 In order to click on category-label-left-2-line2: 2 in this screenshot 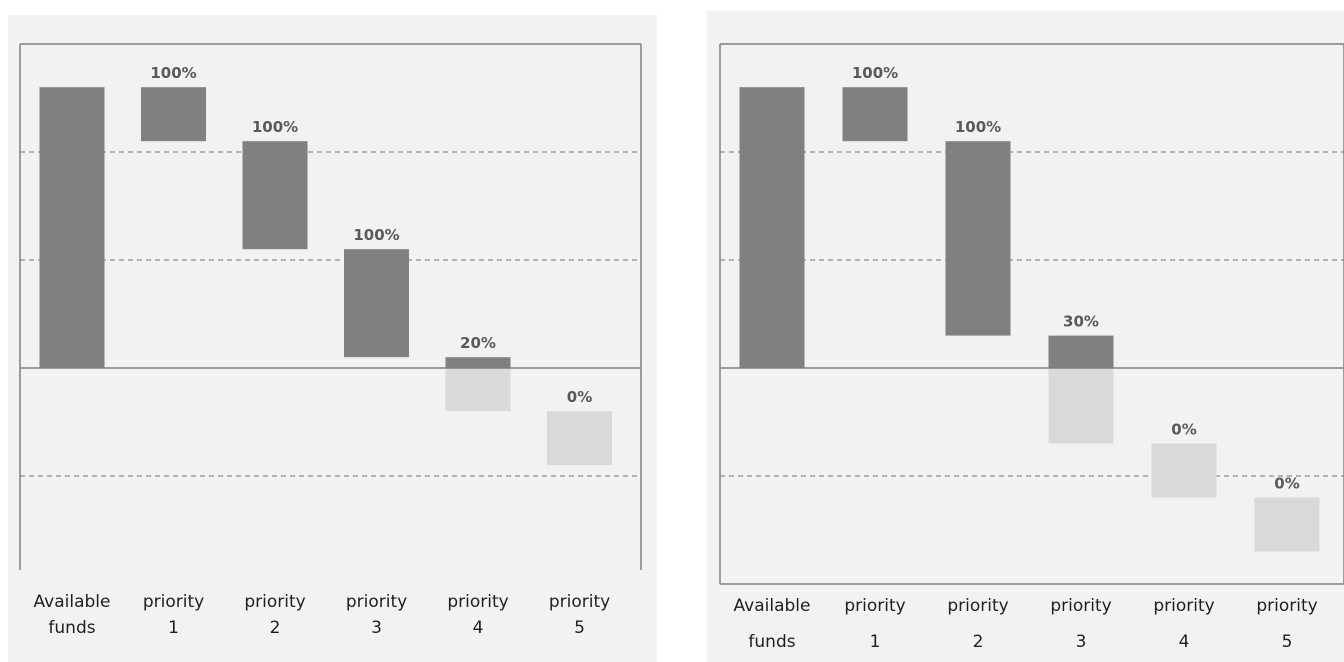, I will do `click(275, 628)`.